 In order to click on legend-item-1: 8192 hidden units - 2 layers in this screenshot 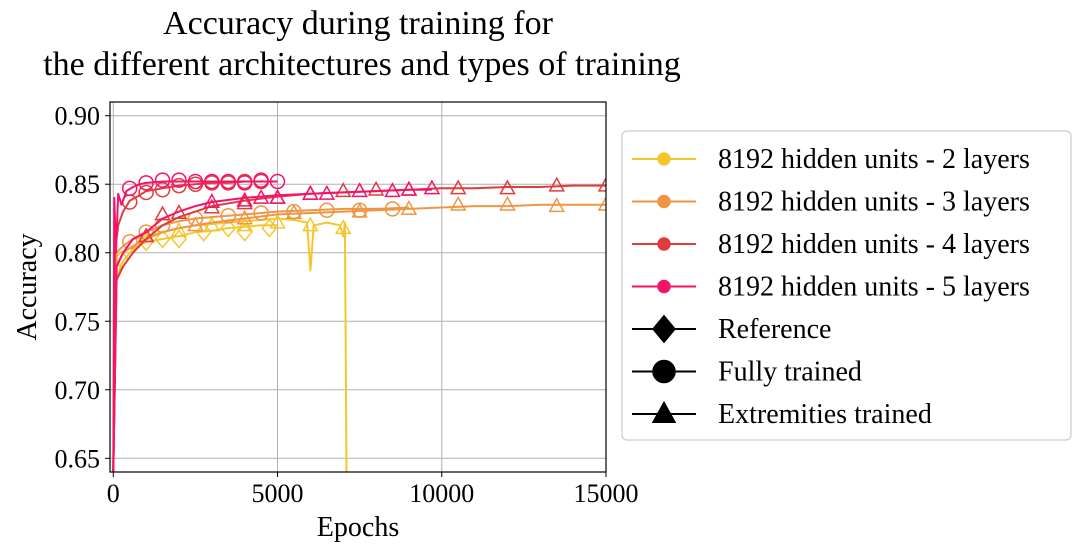, I will do `click(831, 159)`.